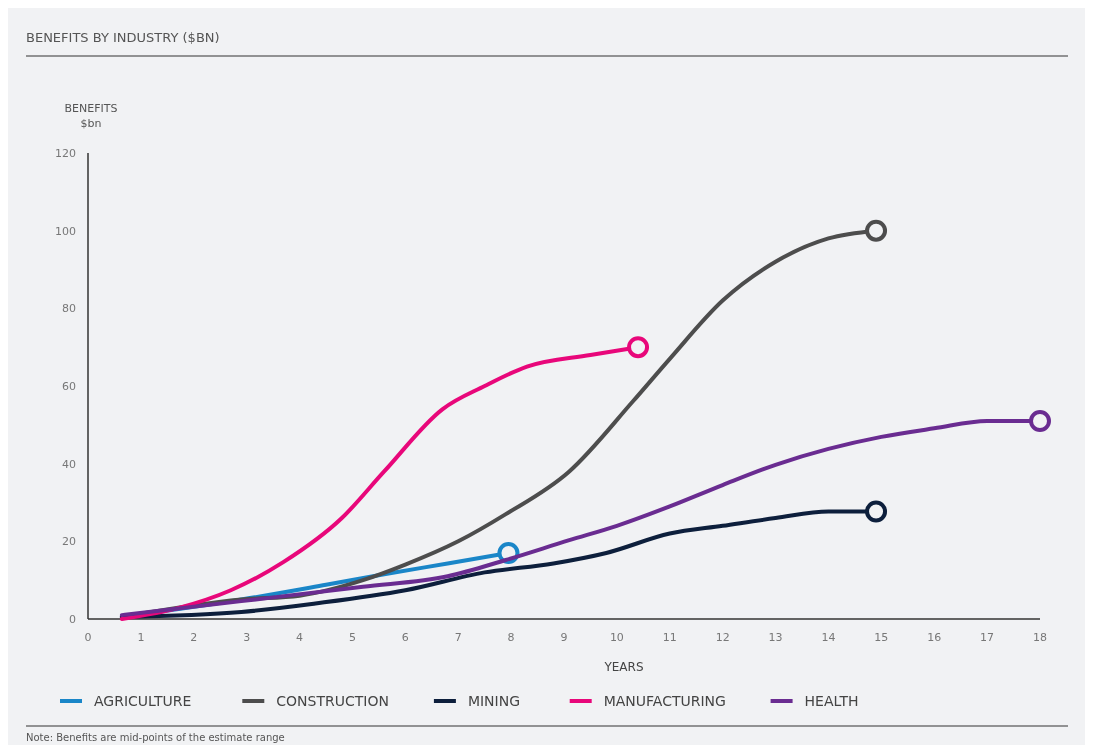 The width and height of the screenshot is (1093, 753). I want to click on x-tick-label: 1, so click(141, 637).